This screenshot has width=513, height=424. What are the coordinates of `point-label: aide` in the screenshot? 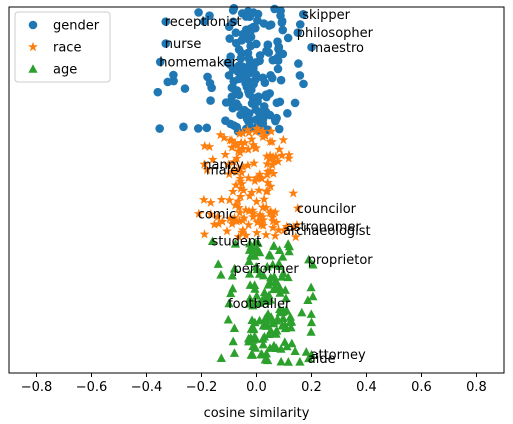 It's located at (322, 359).